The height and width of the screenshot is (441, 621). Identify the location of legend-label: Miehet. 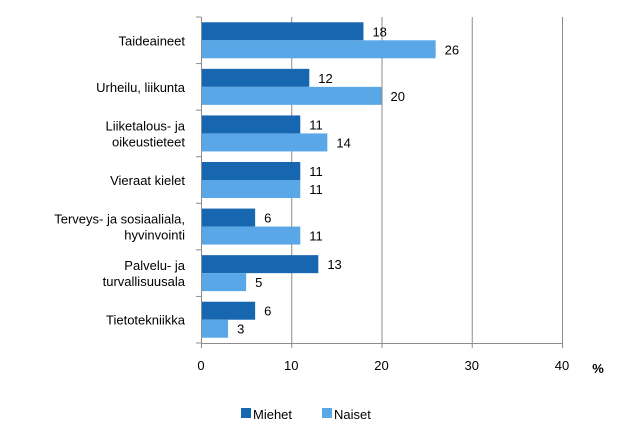
(272, 414).